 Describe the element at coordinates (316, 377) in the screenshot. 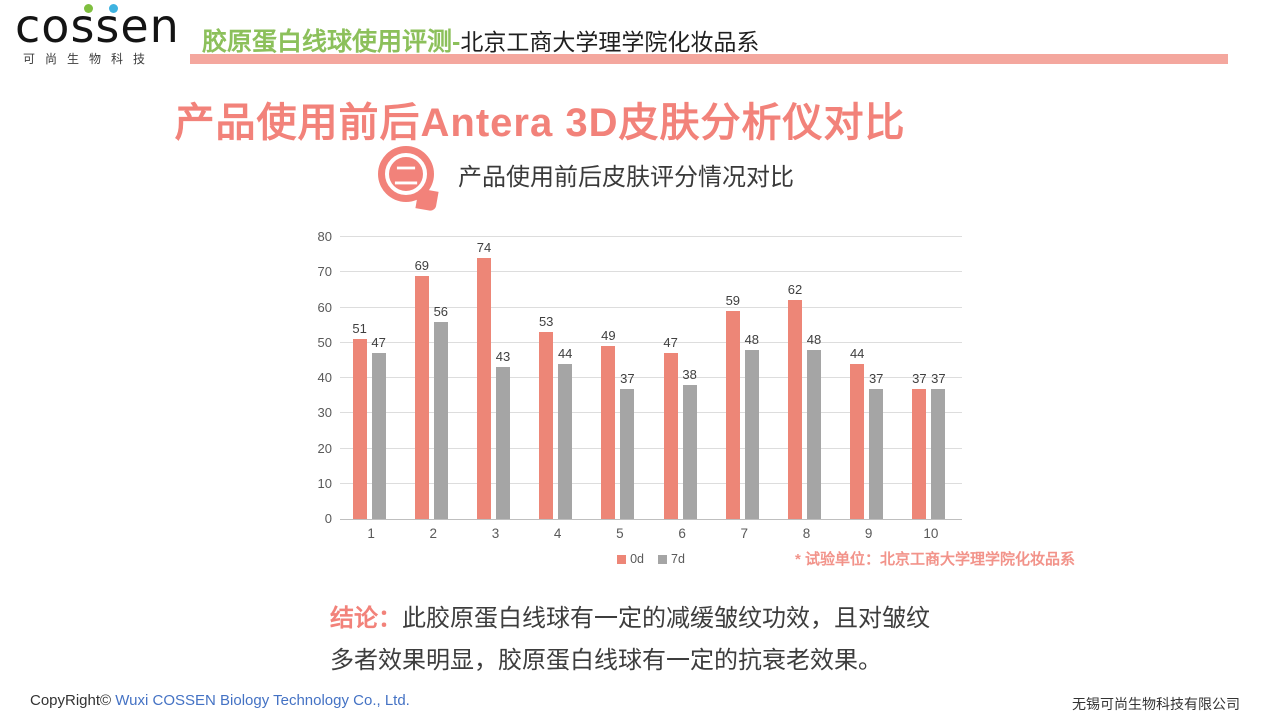

I see `y-axis: 0 10 20 30 40 50 60 70 80` at that location.